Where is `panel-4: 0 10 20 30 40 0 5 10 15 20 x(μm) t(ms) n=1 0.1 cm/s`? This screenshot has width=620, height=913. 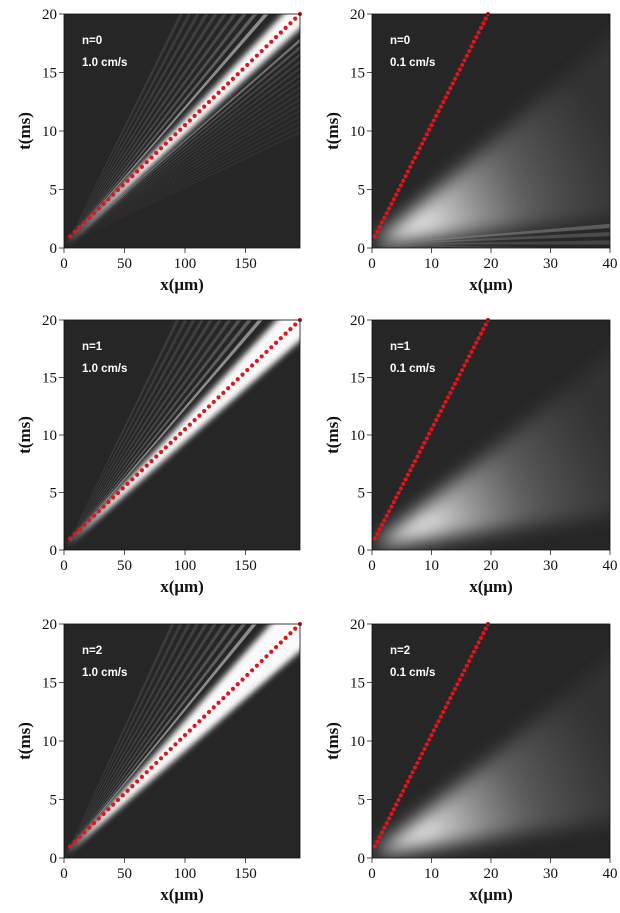 panel-4: 0 10 20 30 40 0 5 10 15 20 x(μm) t(ms) n=1 0.1 cm/s is located at coordinates (470, 454).